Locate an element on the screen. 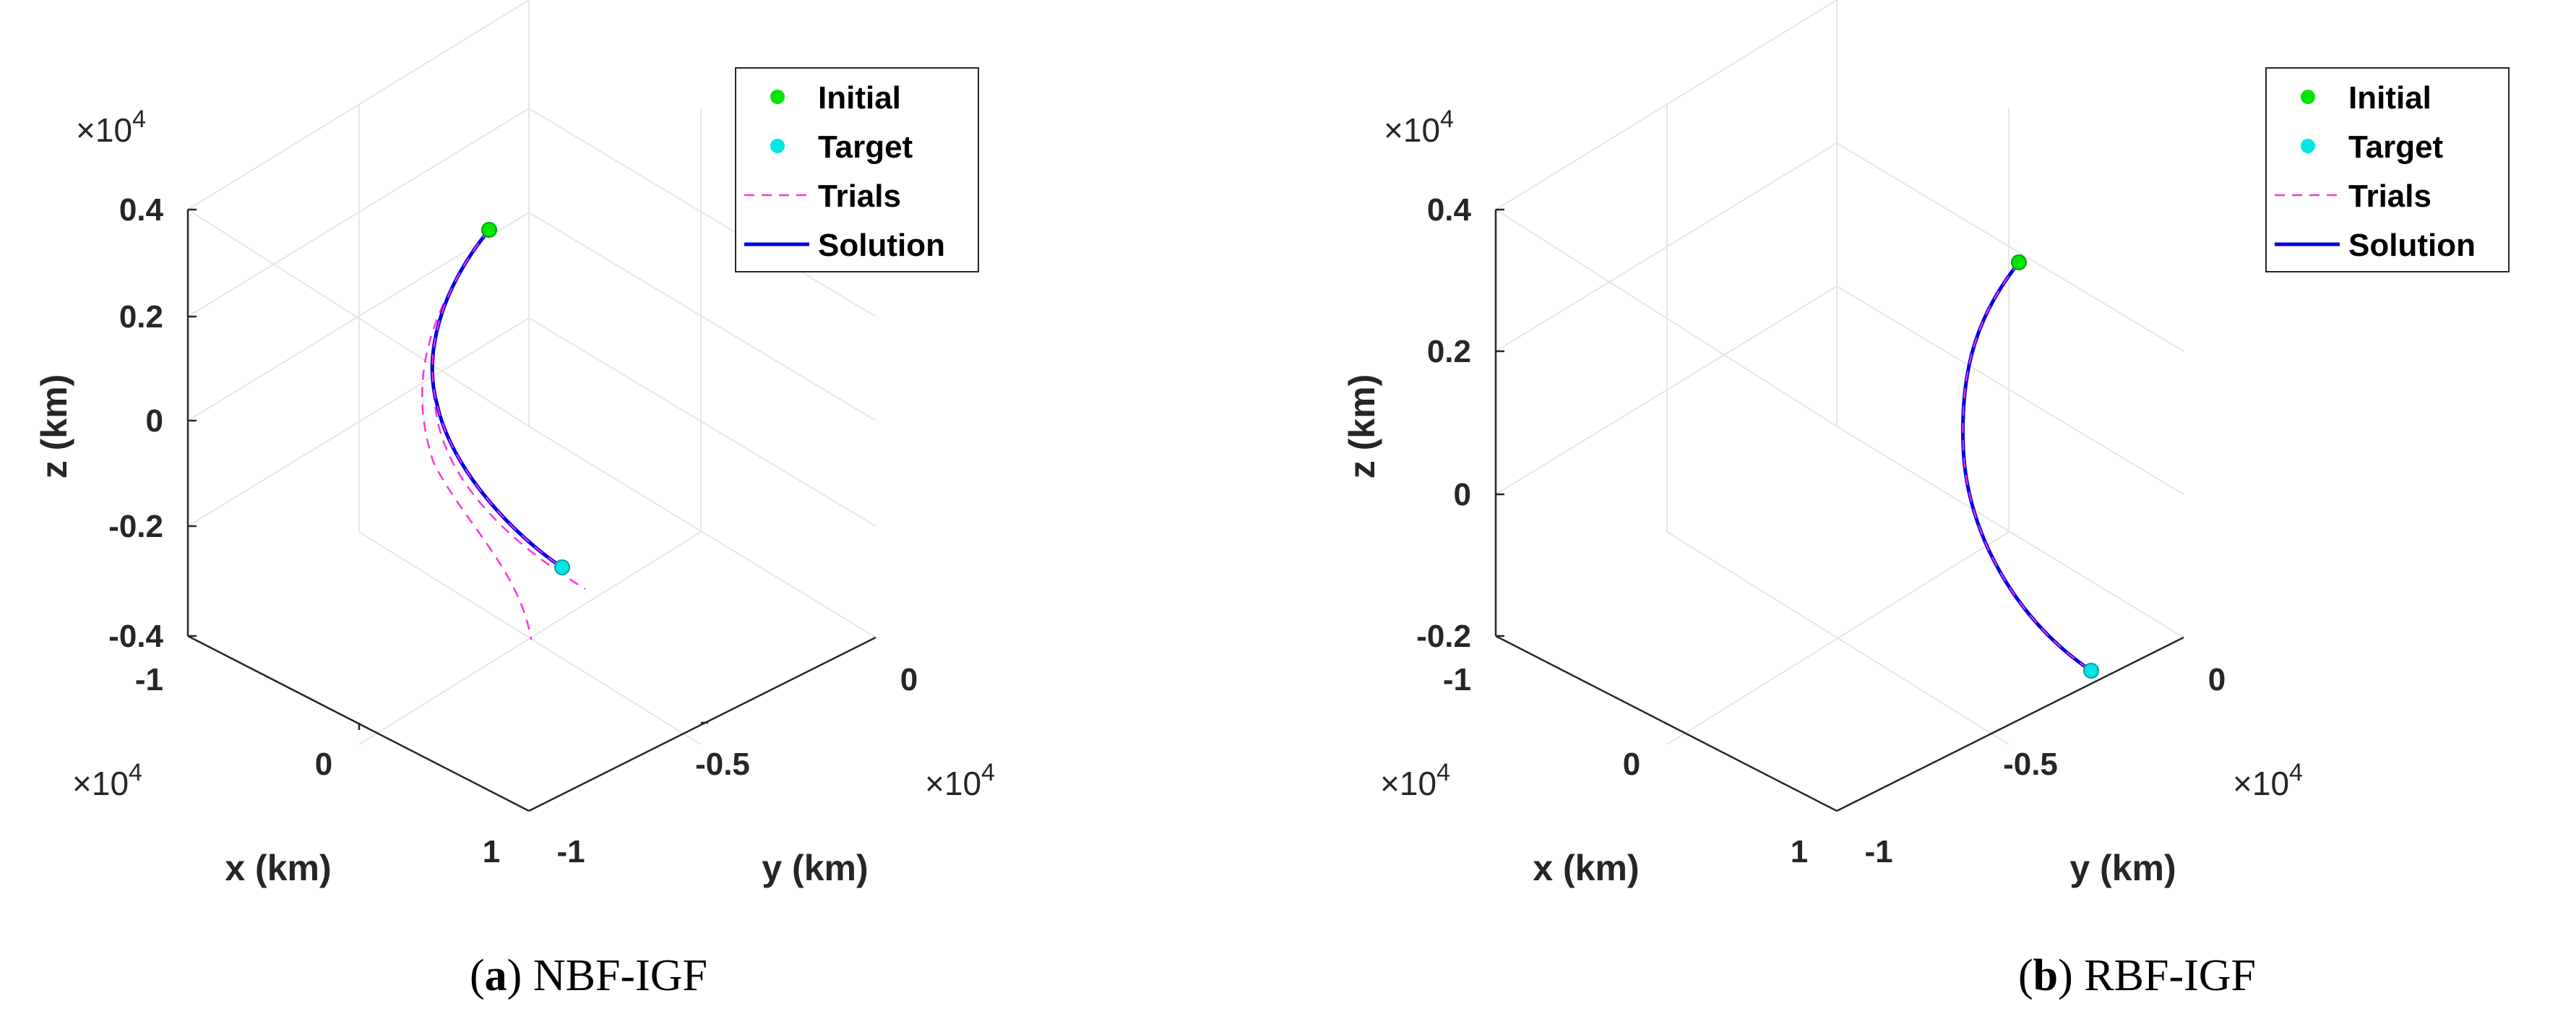 Image resolution: width=2576 pixels, height=1027 pixels. target-point-a is located at coordinates (562, 567).